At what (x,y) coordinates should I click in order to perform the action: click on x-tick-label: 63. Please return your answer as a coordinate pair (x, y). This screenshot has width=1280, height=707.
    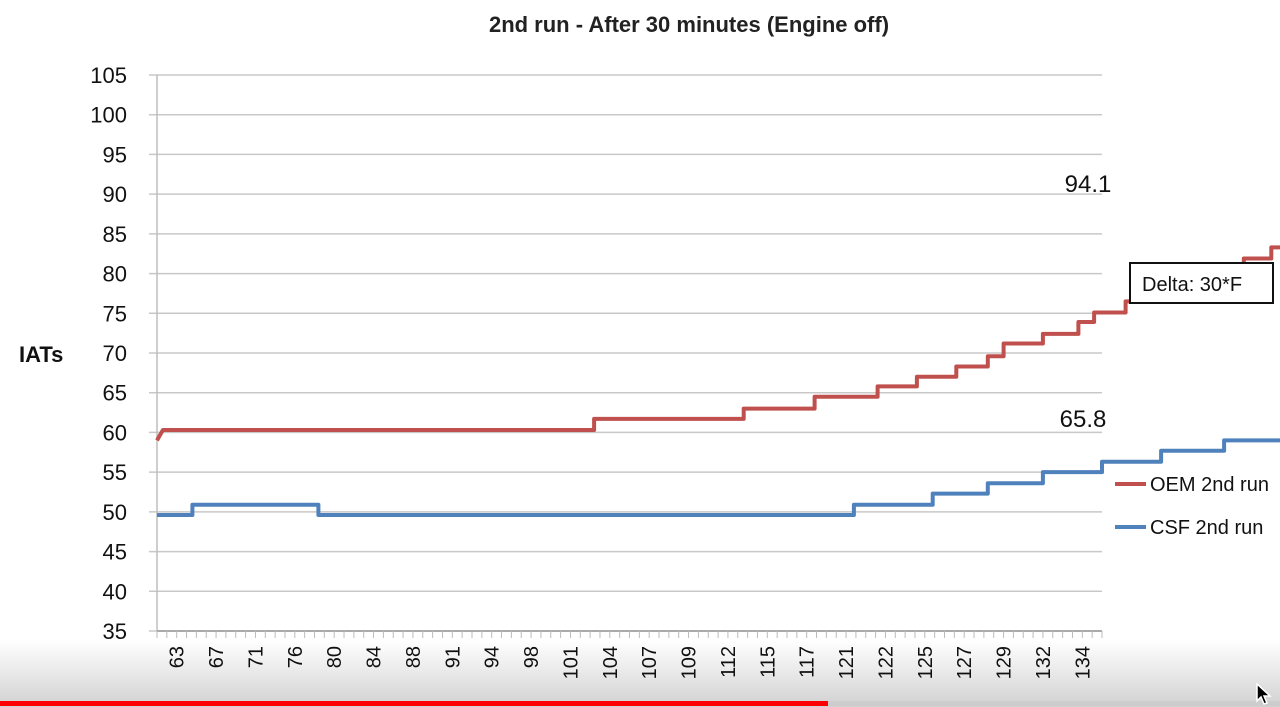
    Looking at the image, I should click on (178, 657).